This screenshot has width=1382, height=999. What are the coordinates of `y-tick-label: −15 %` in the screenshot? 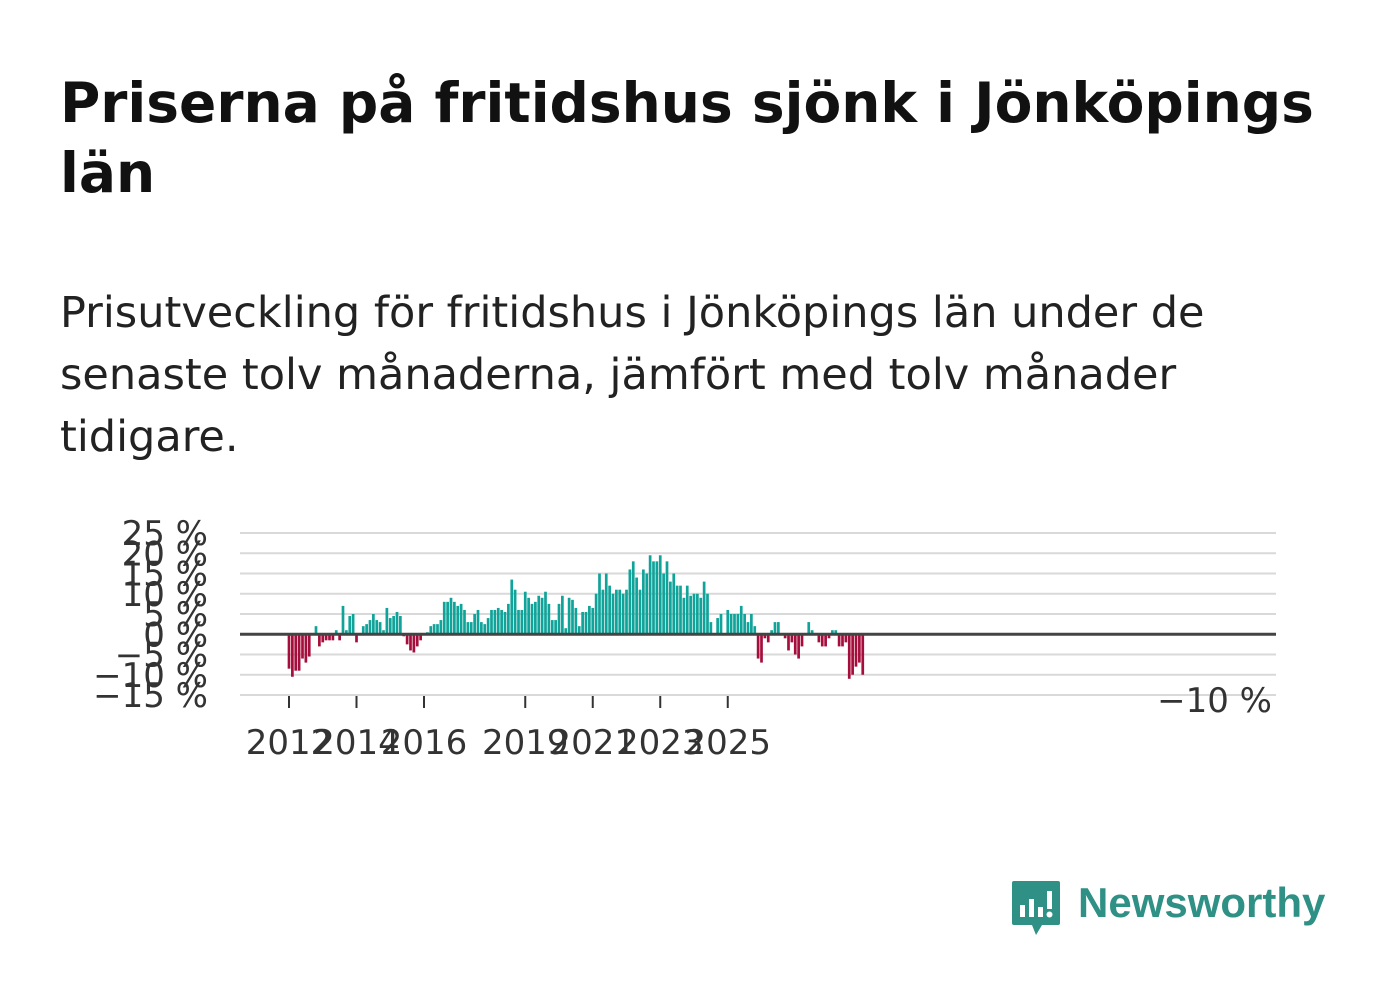 It's located at (150, 696).